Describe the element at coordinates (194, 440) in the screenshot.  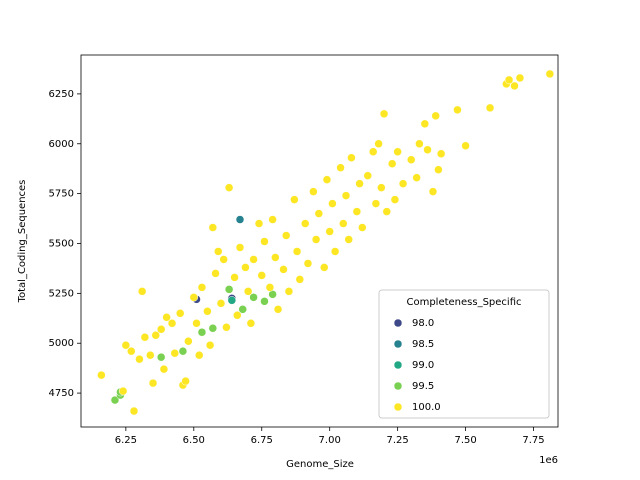
I see `x-tick-label: 6.50` at that location.